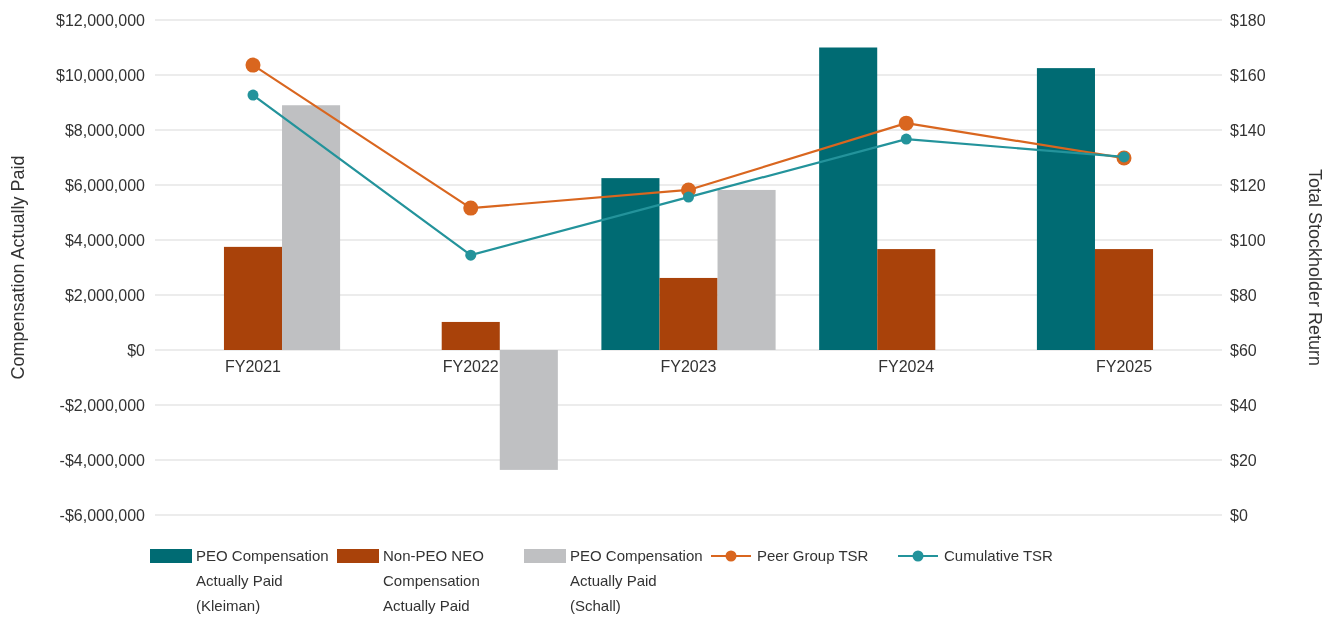 Image resolution: width=1327 pixels, height=625 pixels. What do you see at coordinates (136, 350) in the screenshot?
I see `y-tick-label: $0` at bounding box center [136, 350].